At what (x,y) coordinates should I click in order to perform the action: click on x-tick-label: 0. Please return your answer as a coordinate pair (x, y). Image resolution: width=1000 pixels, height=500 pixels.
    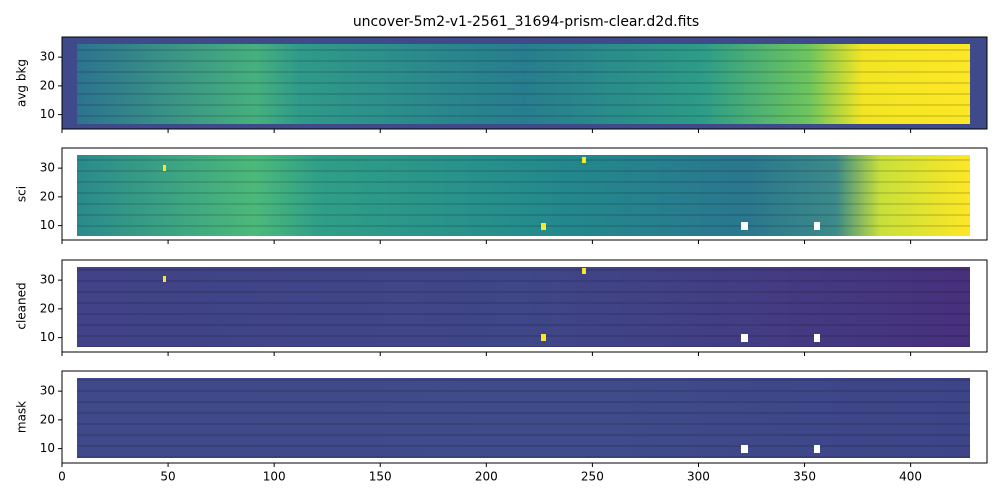
    Looking at the image, I should click on (62, 477).